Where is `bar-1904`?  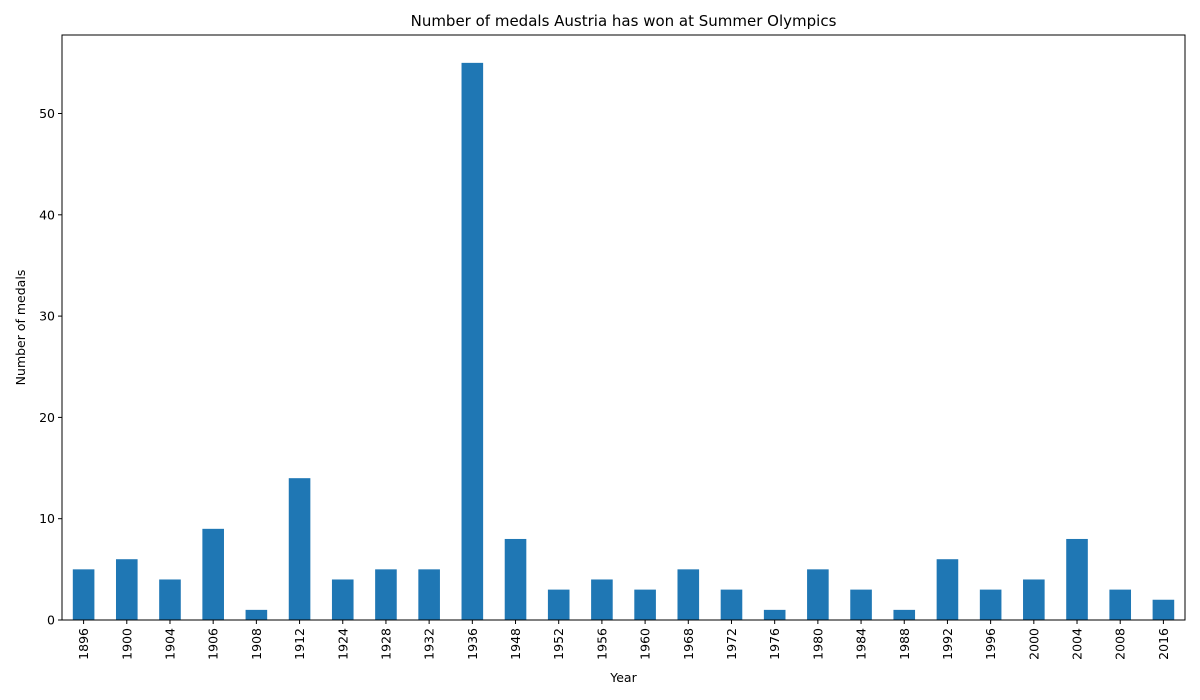 bar-1904 is located at coordinates (170, 599).